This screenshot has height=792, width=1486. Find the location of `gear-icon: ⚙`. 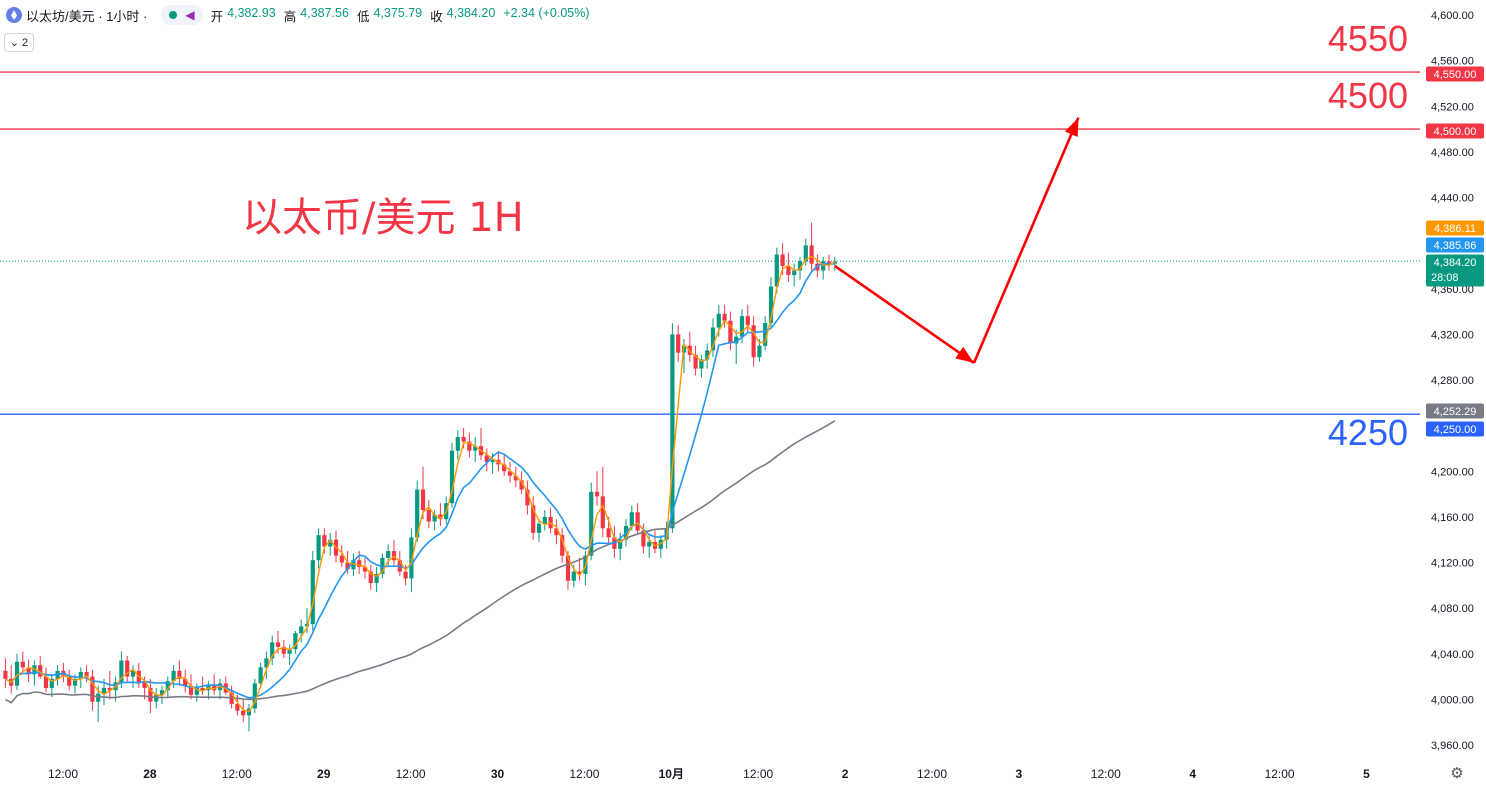

gear-icon: ⚙ is located at coordinates (1457, 773).